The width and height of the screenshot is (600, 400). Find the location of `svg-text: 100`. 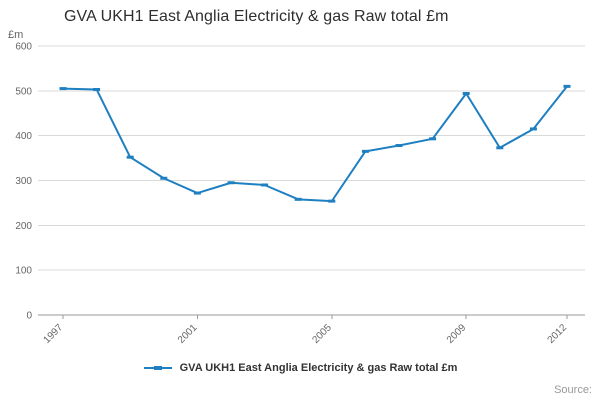

svg-text: 100 is located at coordinates (23, 271).